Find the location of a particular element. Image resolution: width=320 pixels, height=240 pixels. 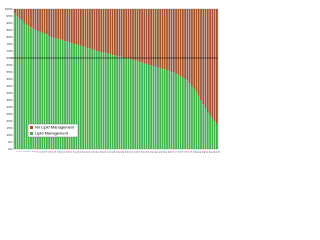

legend-label: No Lipid Management is located at coordinates (55, 127).